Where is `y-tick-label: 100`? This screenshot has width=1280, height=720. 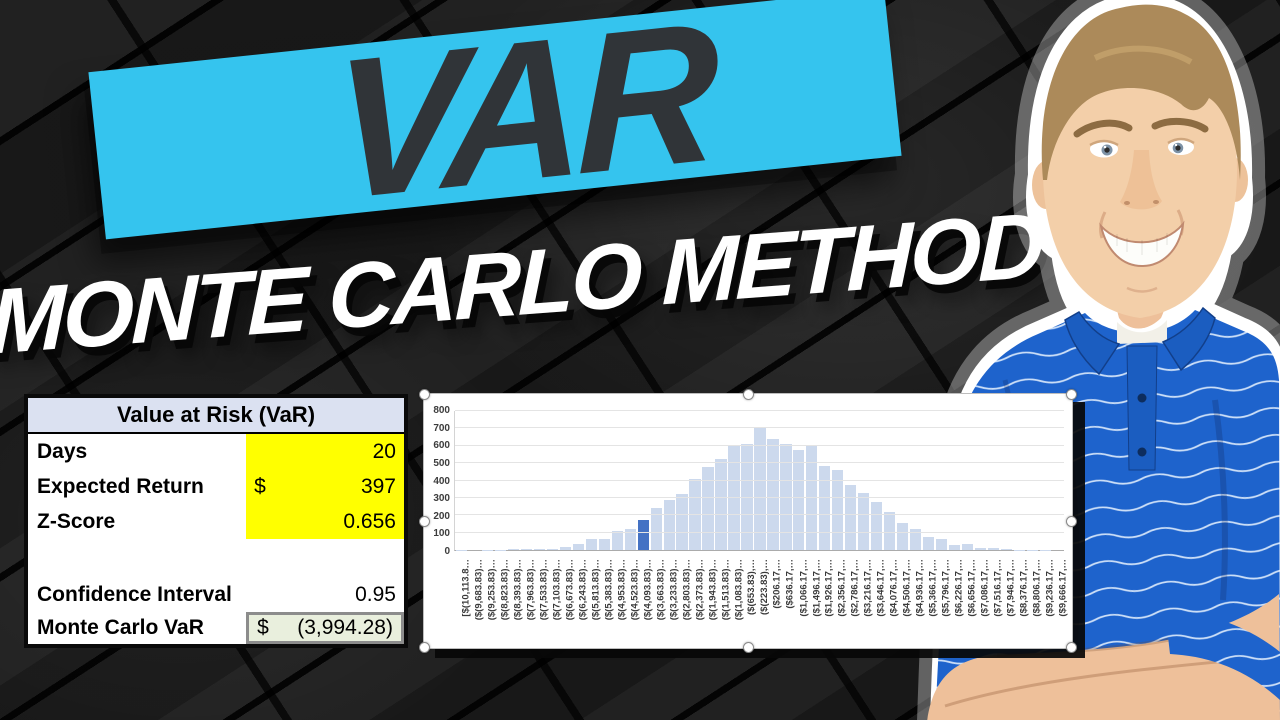
y-tick-label: 100 is located at coordinates (441, 534).